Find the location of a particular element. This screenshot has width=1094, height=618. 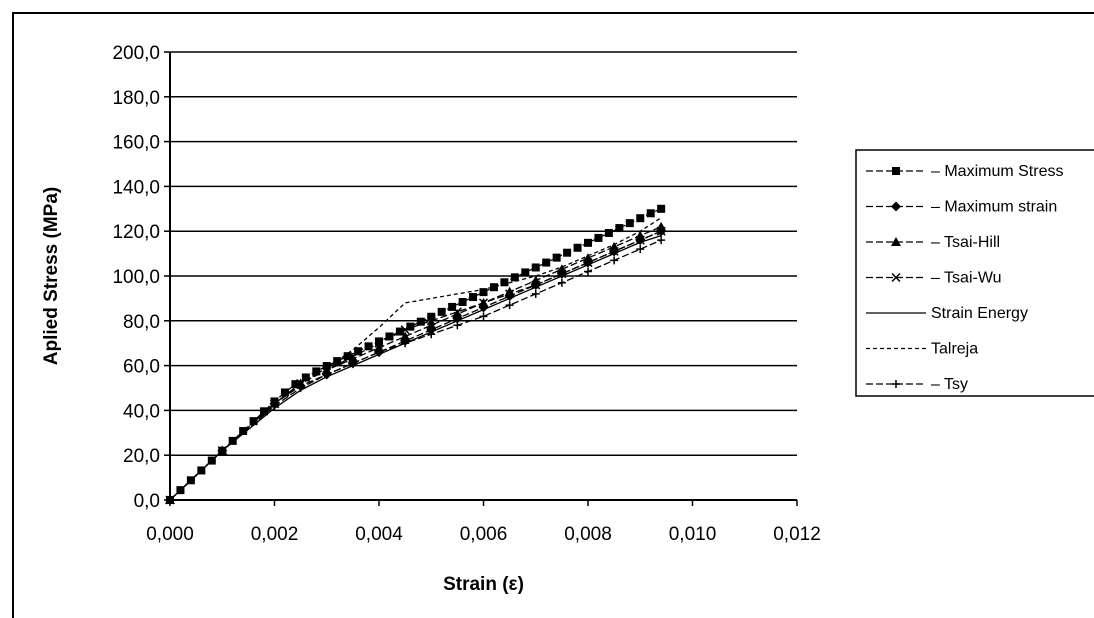

y-tick-label: 20,0 is located at coordinates (141, 456).